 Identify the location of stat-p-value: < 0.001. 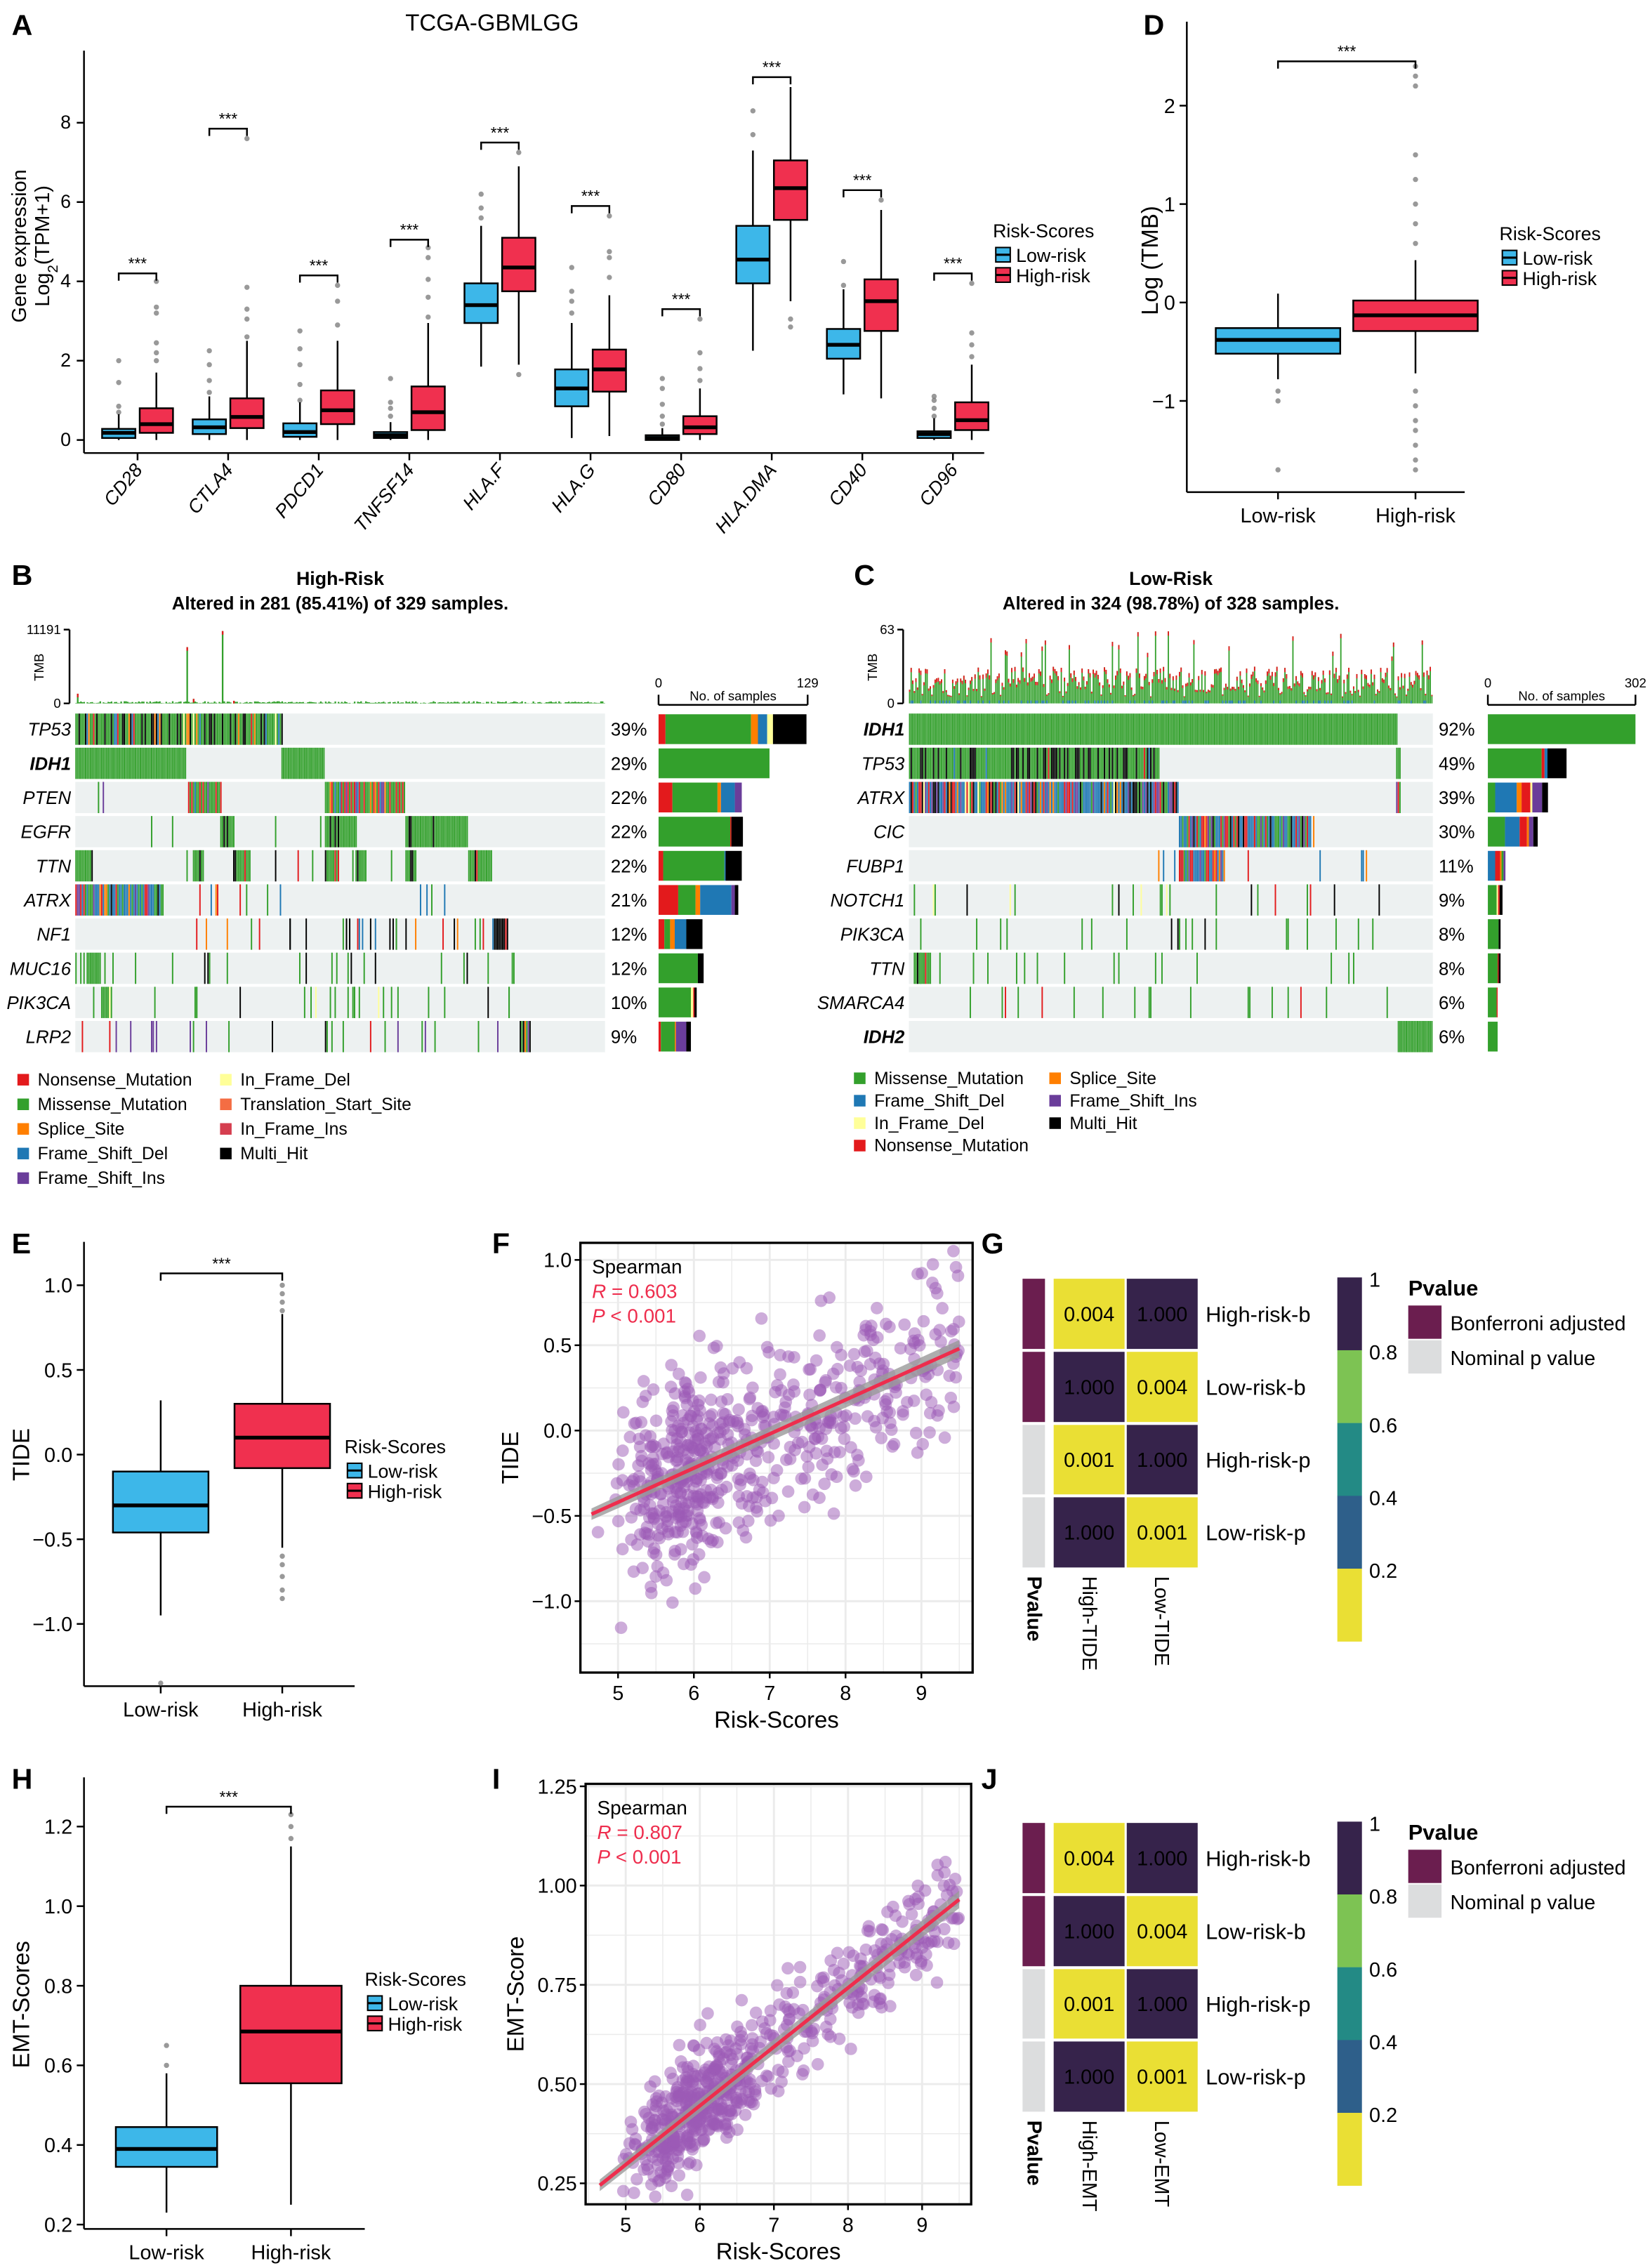
(645, 1857).